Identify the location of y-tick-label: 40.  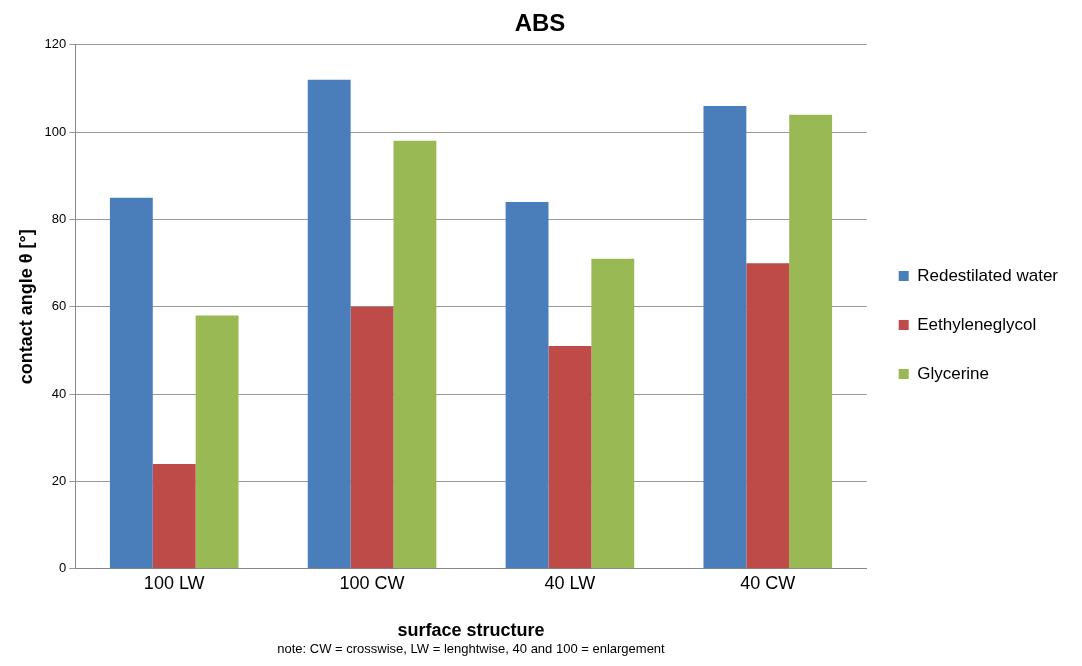
(59, 393).